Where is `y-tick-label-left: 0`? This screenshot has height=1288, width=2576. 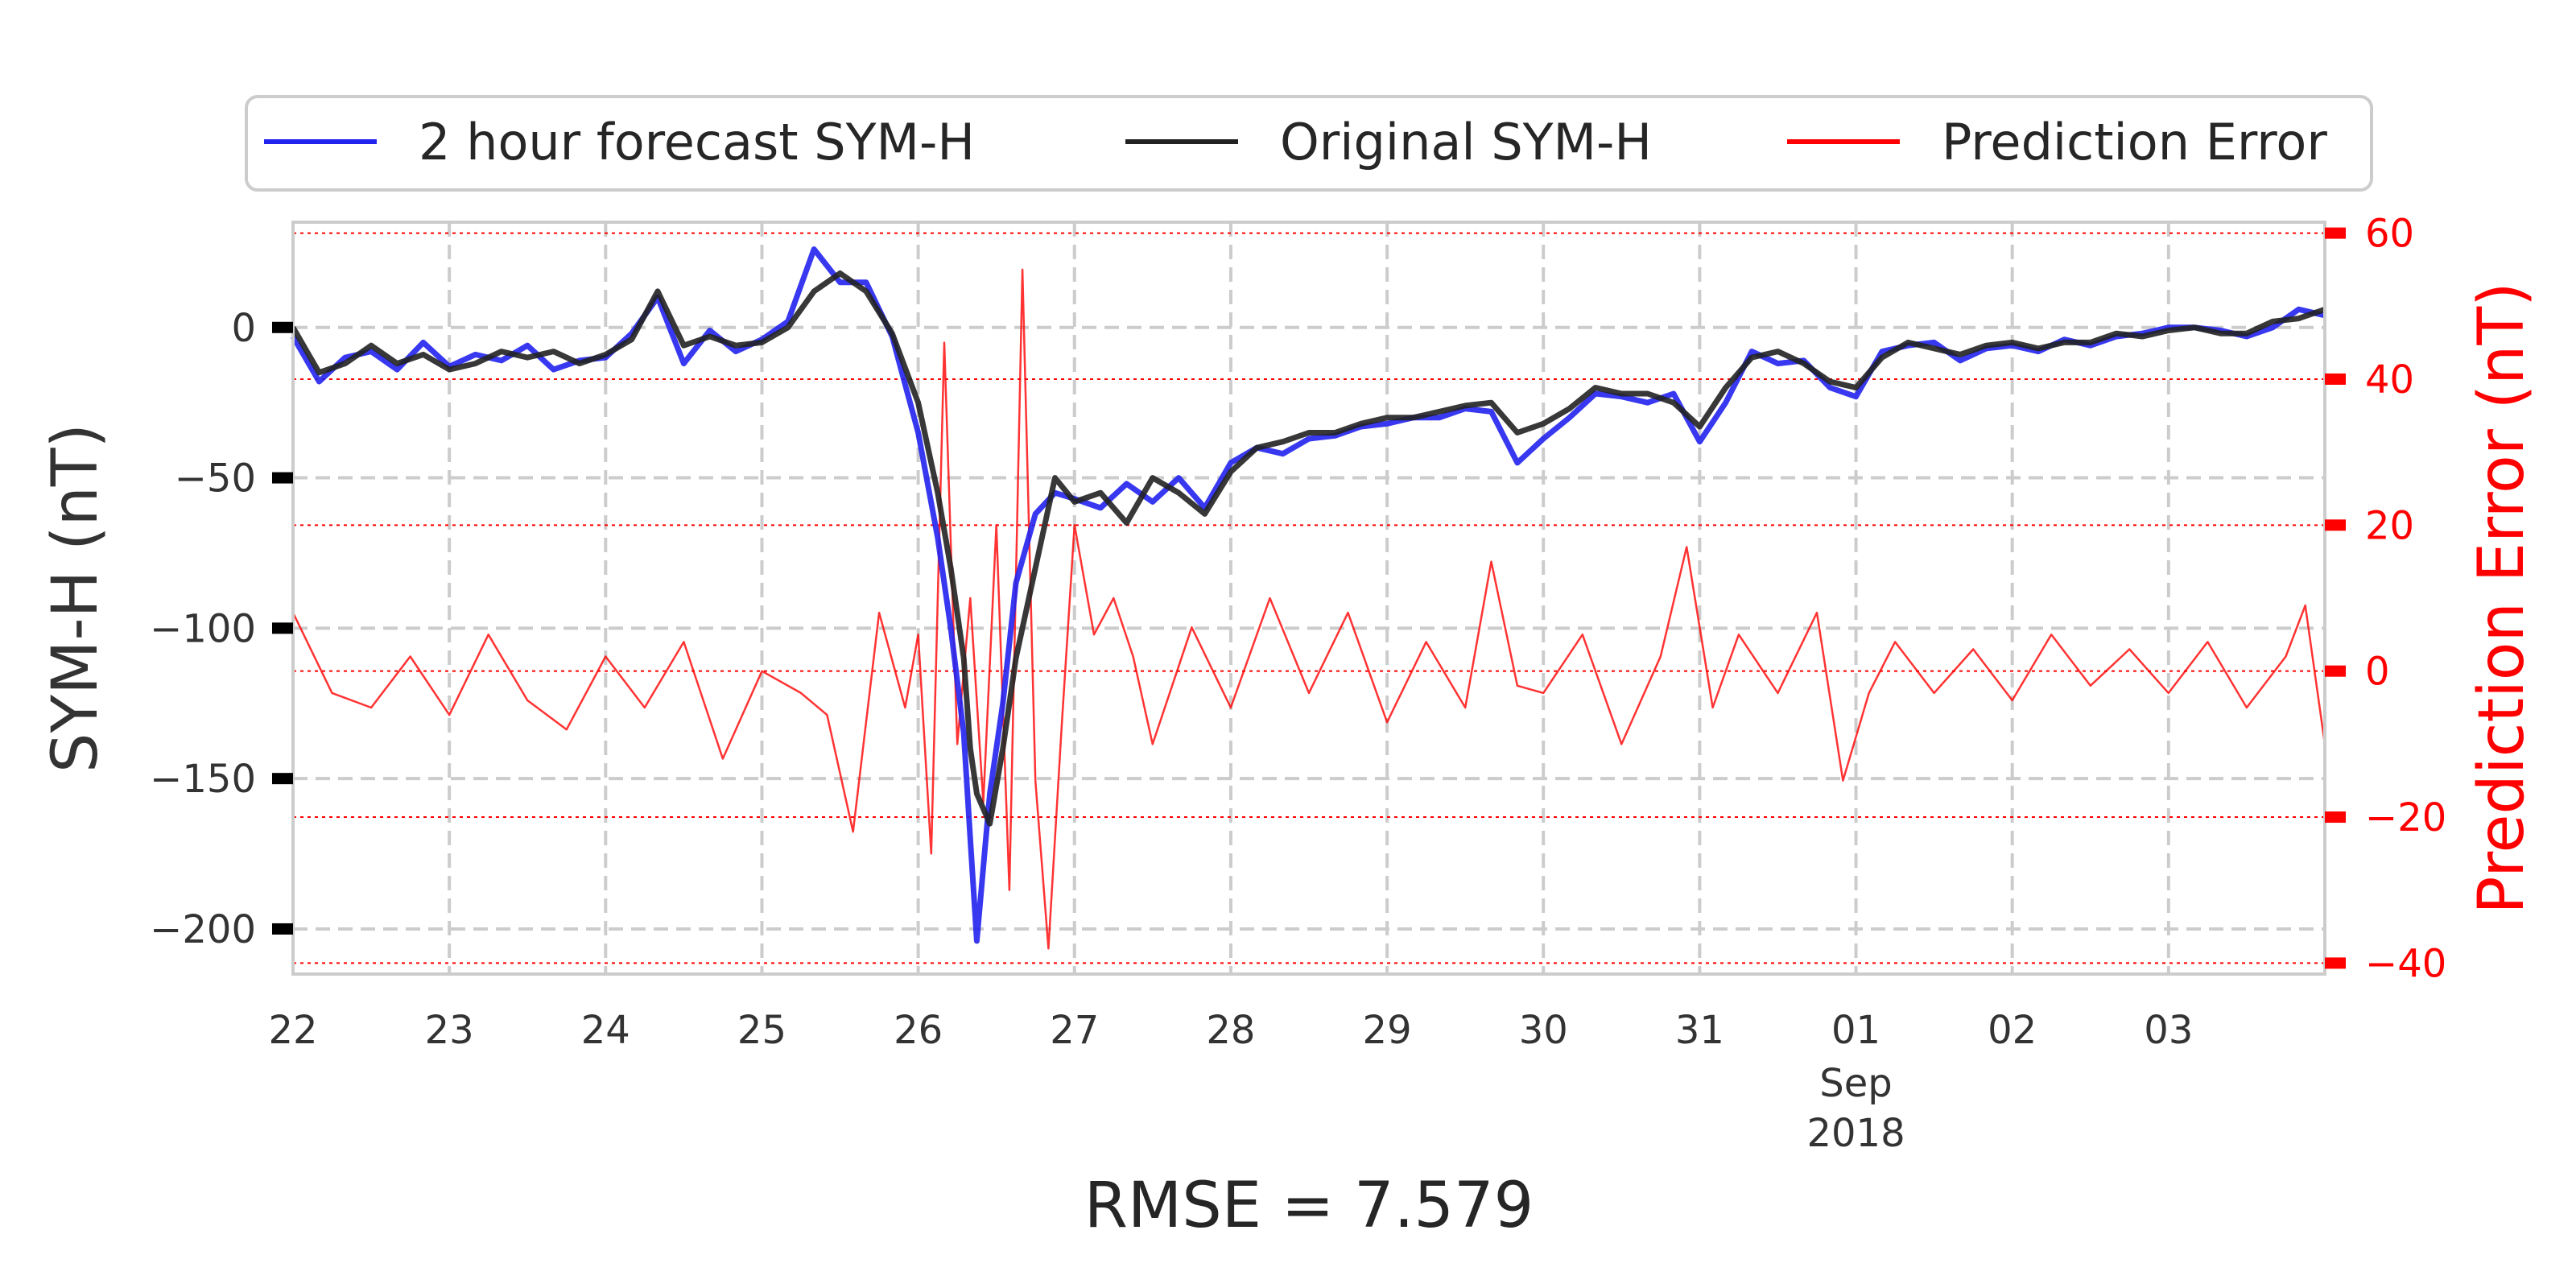
y-tick-label-left: 0 is located at coordinates (243, 328).